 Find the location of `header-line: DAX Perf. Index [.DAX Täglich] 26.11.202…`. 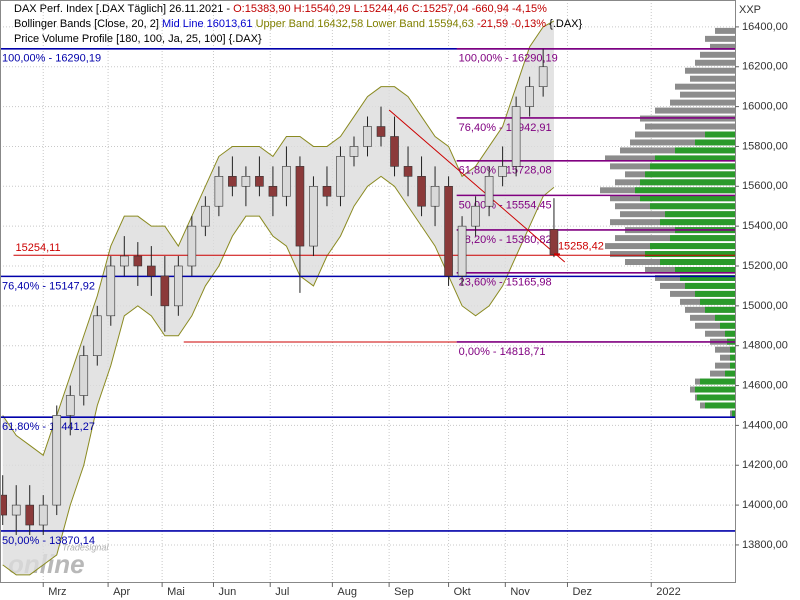

header-line: DAX Perf. Index [.DAX Täglich] 26.11.202… is located at coordinates (280, 9).